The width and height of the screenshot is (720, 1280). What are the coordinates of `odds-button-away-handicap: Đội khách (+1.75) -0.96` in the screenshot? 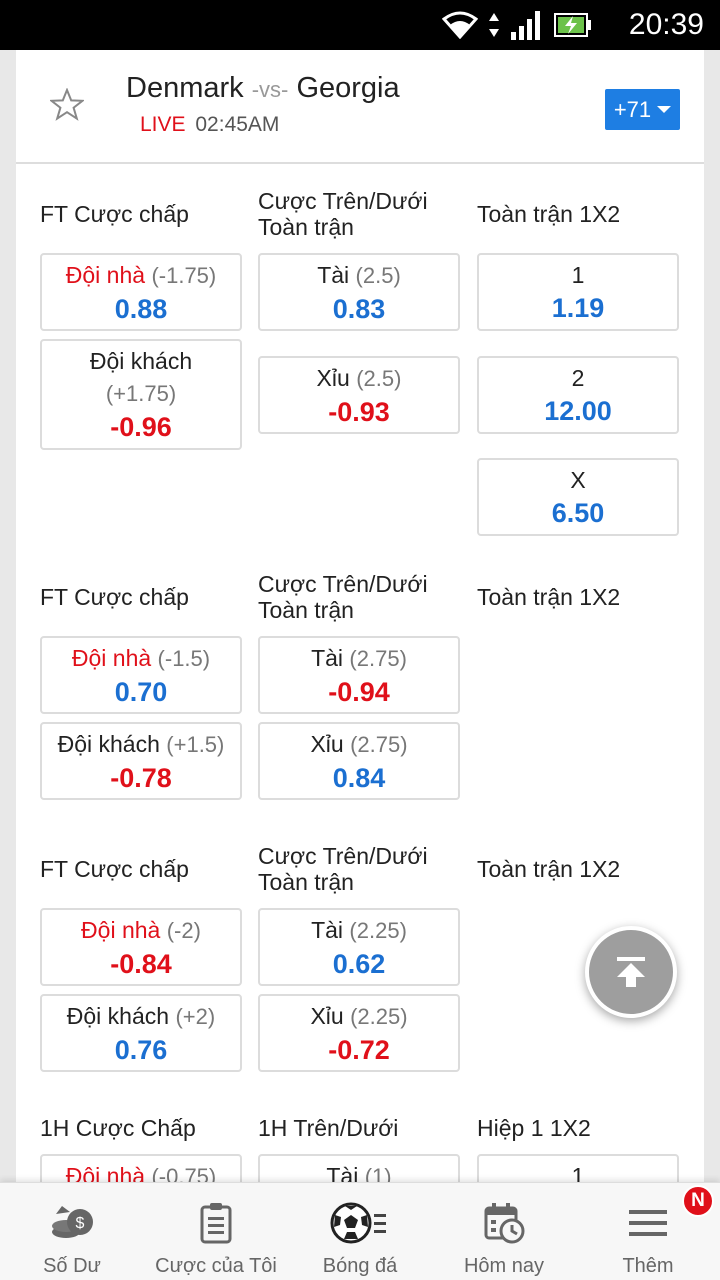 It's located at (141, 394).